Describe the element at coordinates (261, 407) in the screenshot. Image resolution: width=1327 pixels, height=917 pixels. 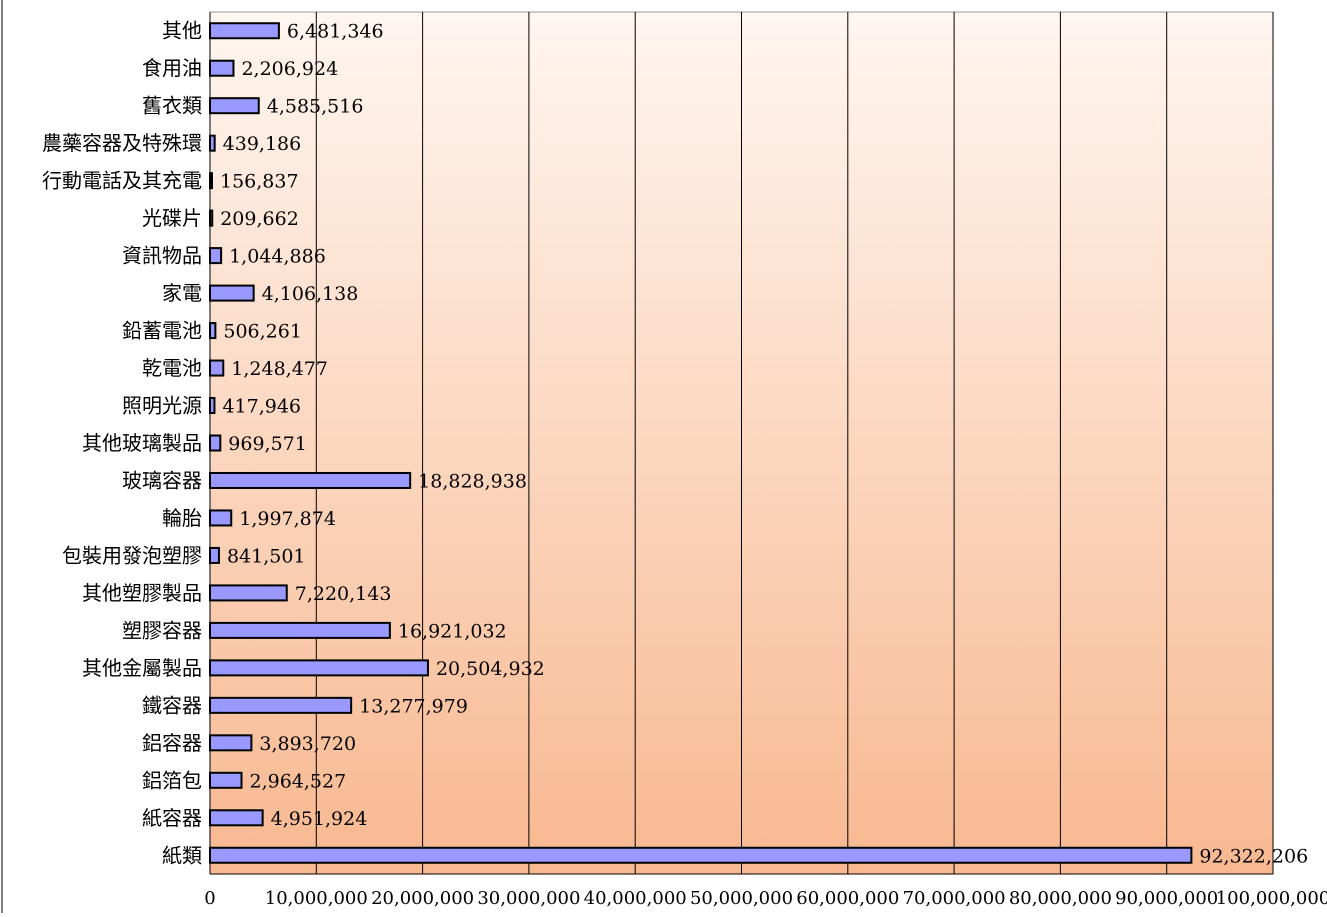
I see `data-label: 417,946` at that location.